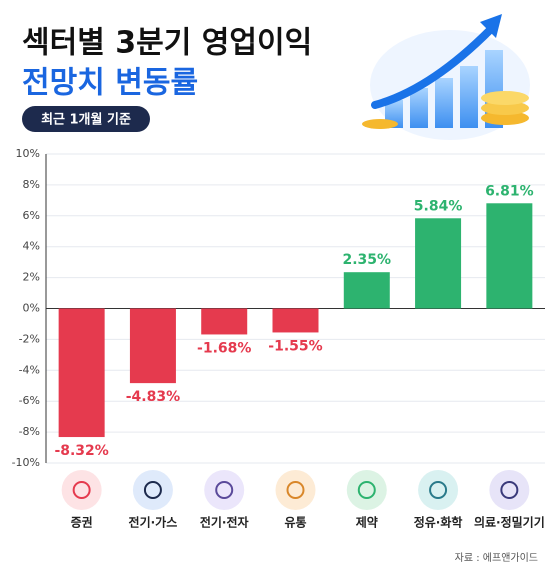 The image size is (550, 577). Describe the element at coordinates (26, 462) in the screenshot. I see `y-tick-label: -10%` at that location.